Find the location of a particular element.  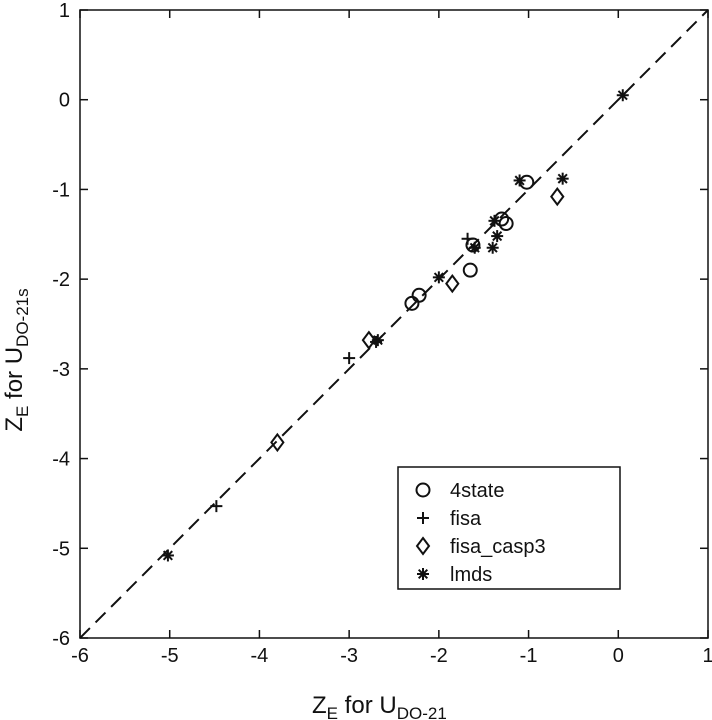

x-tick-label: -1 is located at coordinates (529, 656).